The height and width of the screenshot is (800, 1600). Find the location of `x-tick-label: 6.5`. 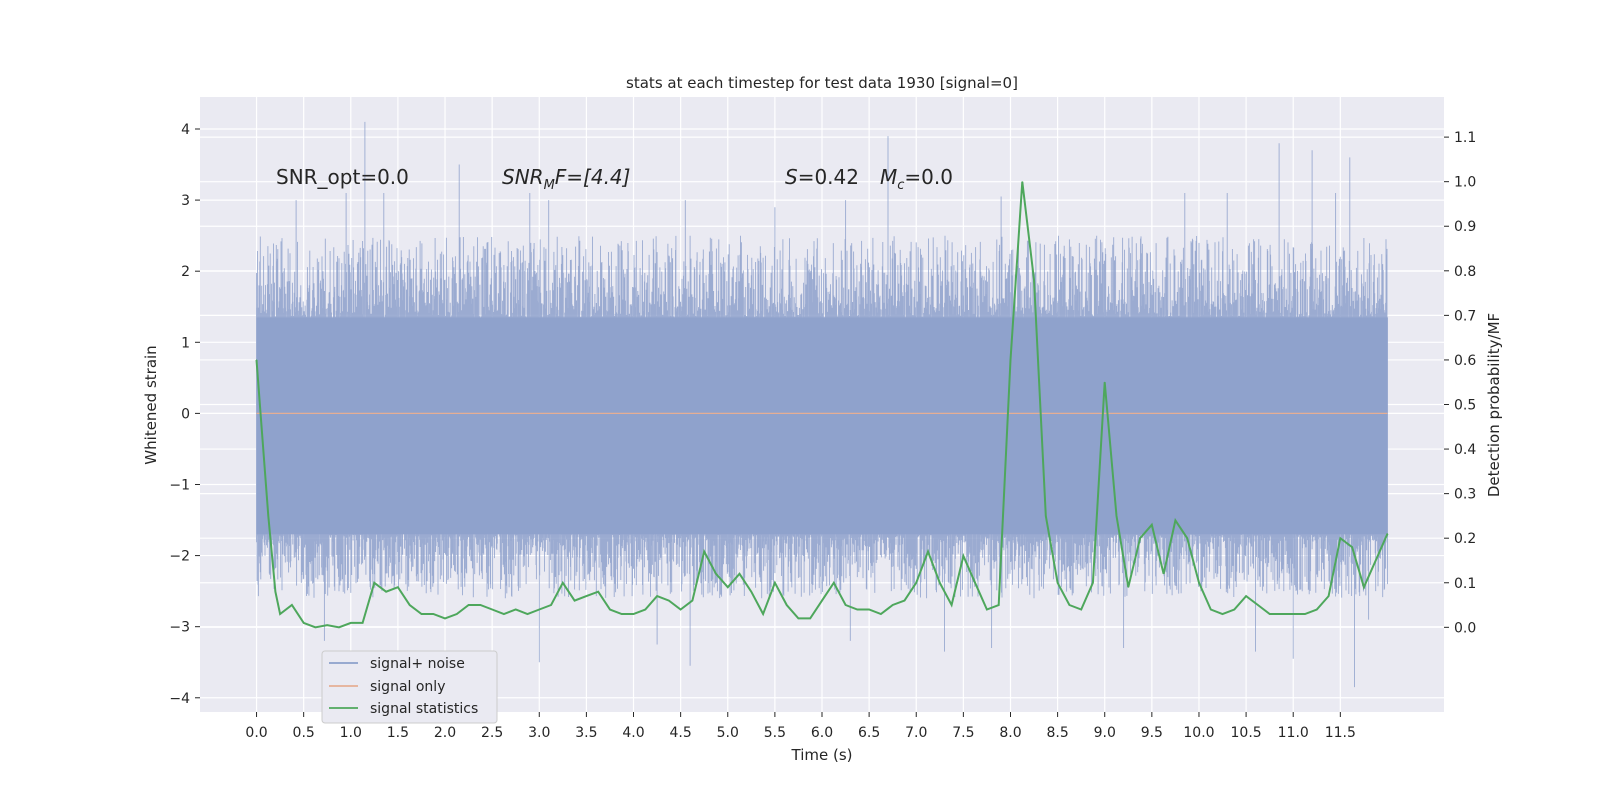

x-tick-label: 6.5 is located at coordinates (869, 733).